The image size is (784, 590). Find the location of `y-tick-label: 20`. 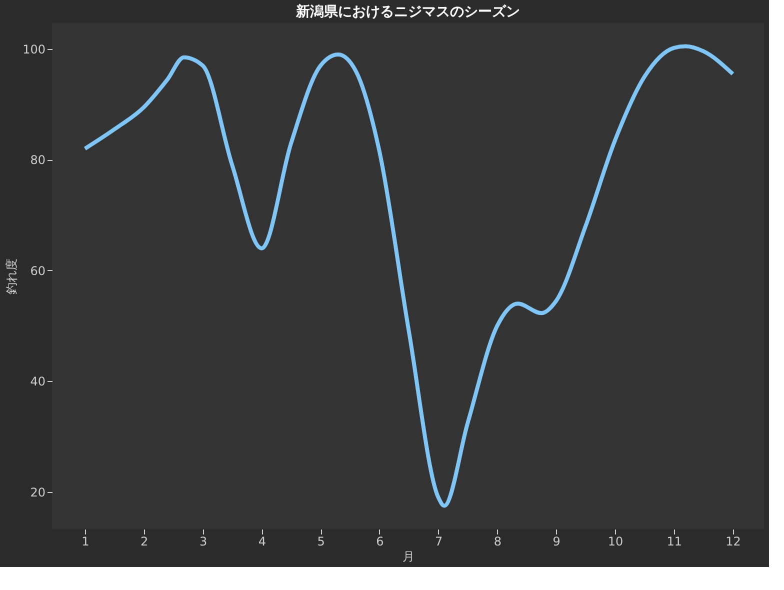

y-tick-label: 20 is located at coordinates (38, 492).